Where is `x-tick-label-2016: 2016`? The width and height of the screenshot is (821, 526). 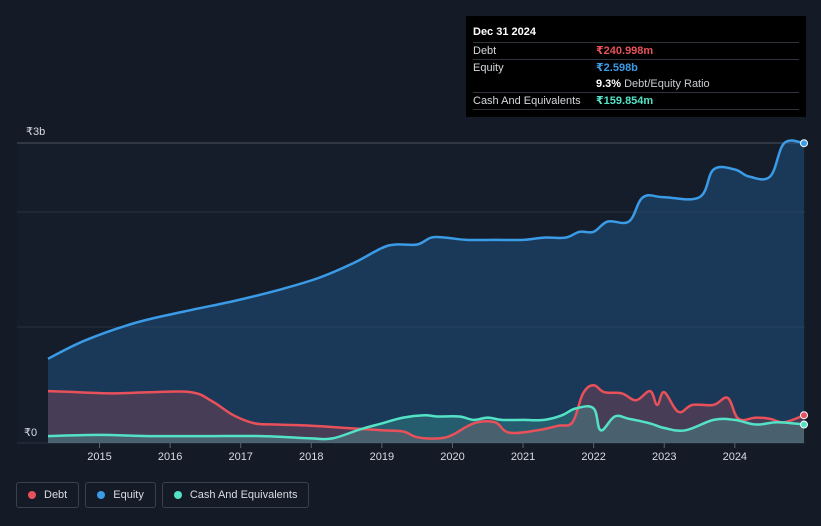 x-tick-label-2016: 2016 is located at coordinates (170, 457).